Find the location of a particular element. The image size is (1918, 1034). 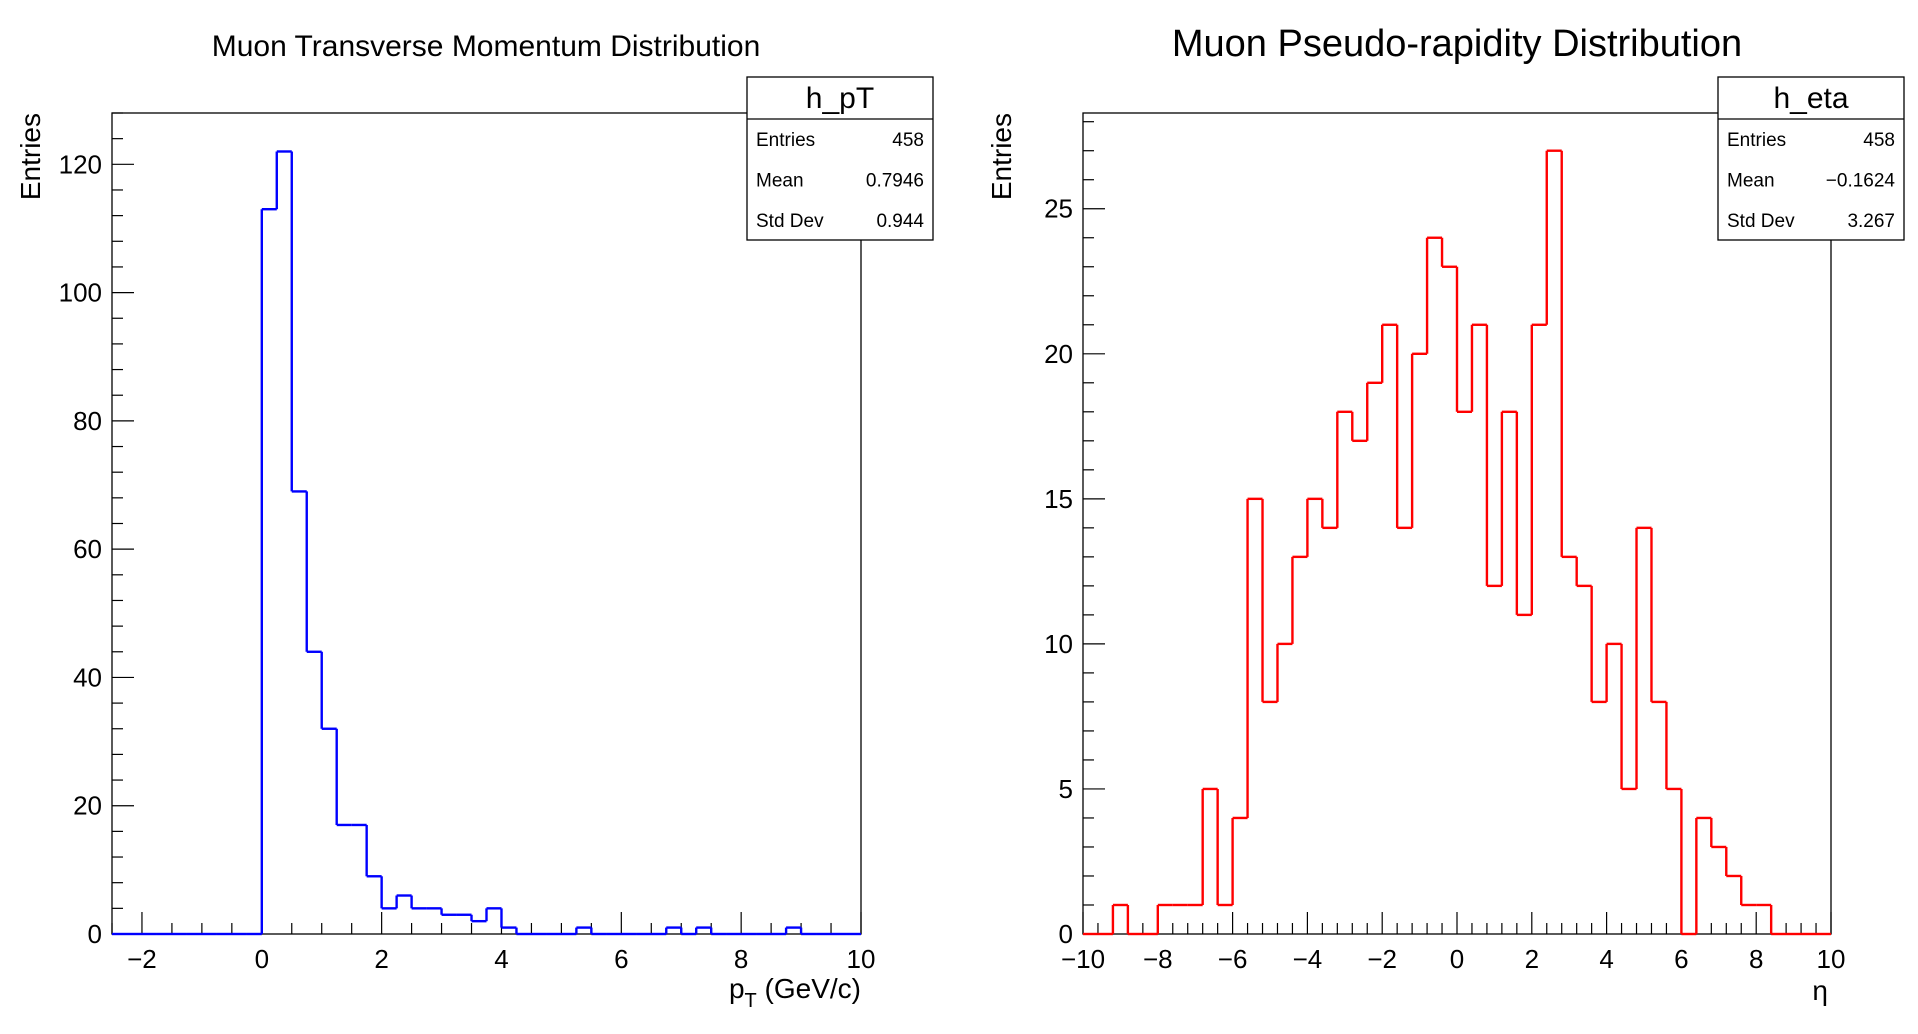

stats-row-value: 3.267 is located at coordinates (1871, 221).